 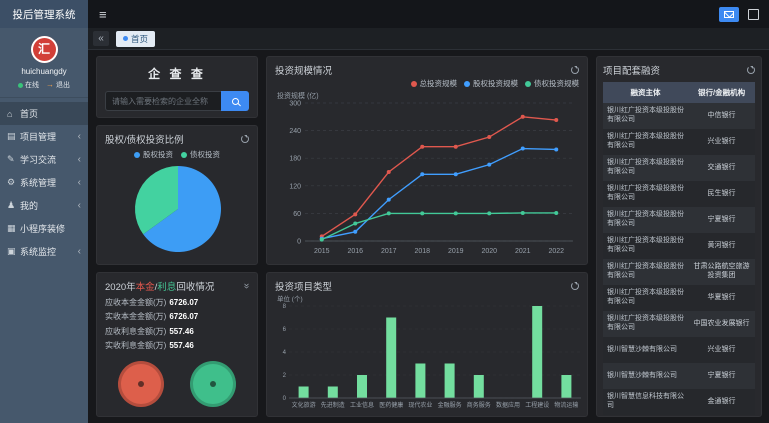 What do you see at coordinates (721, 92) in the screenshot?
I see `table-column-header: 银行/金融机构` at bounding box center [721, 92].